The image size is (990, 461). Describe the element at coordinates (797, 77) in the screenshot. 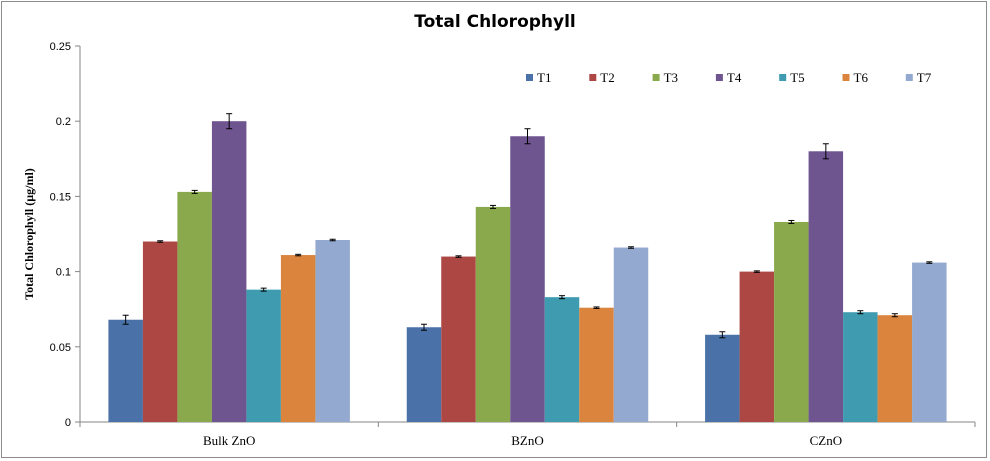

I see `legend-label-t5: T5` at that location.